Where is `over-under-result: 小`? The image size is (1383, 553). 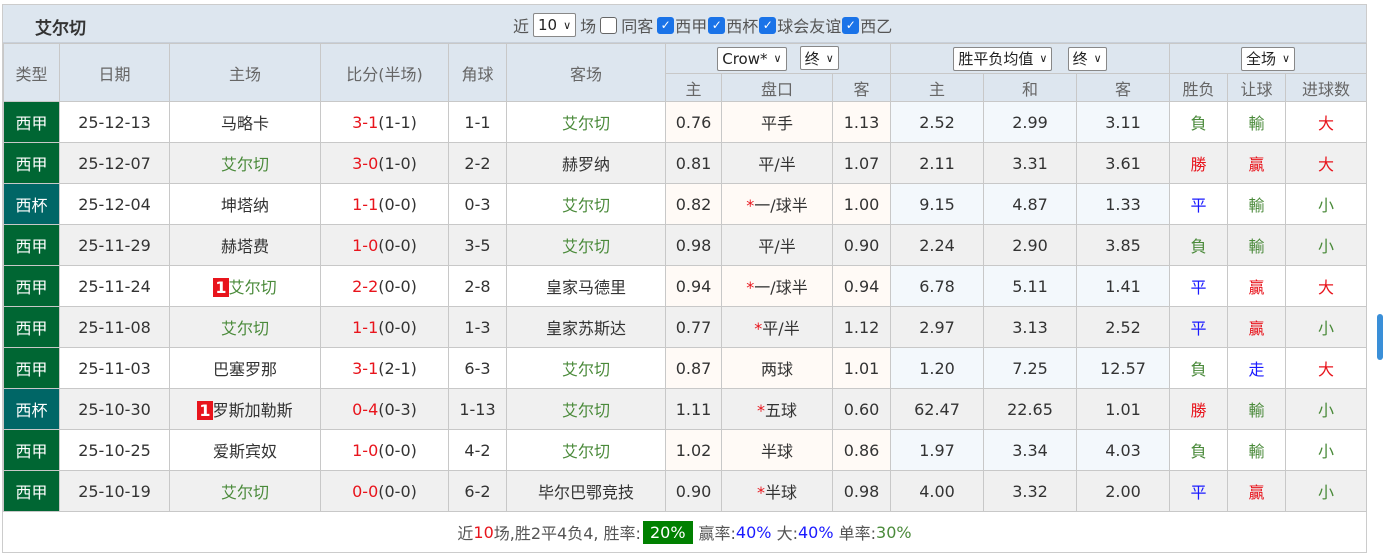 over-under-result: 小 is located at coordinates (1326, 204).